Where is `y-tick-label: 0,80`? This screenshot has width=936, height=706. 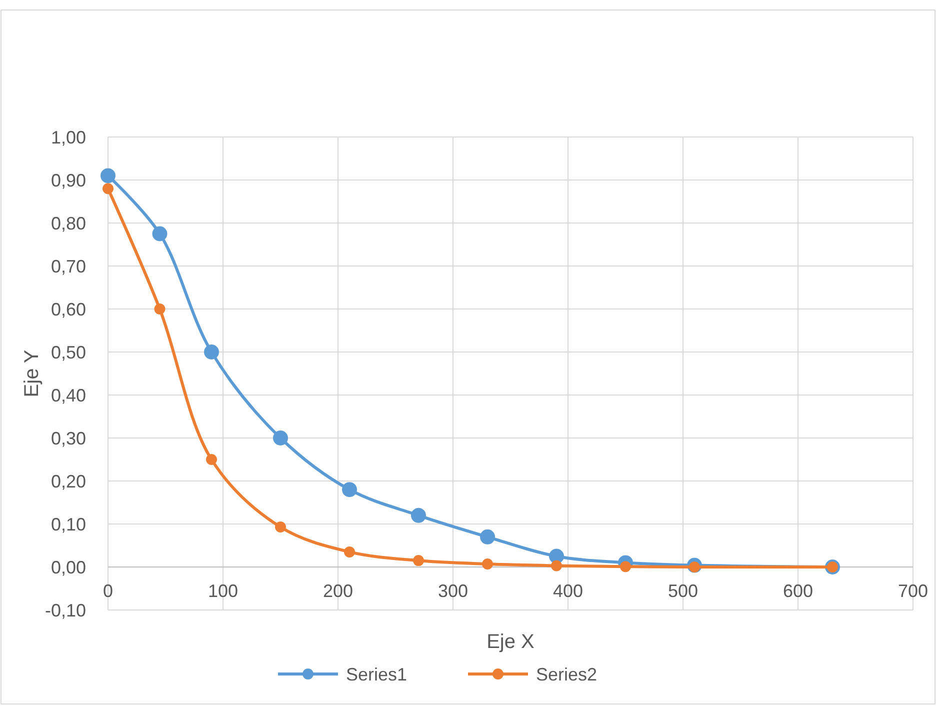
y-tick-label: 0,80 is located at coordinates (68, 223).